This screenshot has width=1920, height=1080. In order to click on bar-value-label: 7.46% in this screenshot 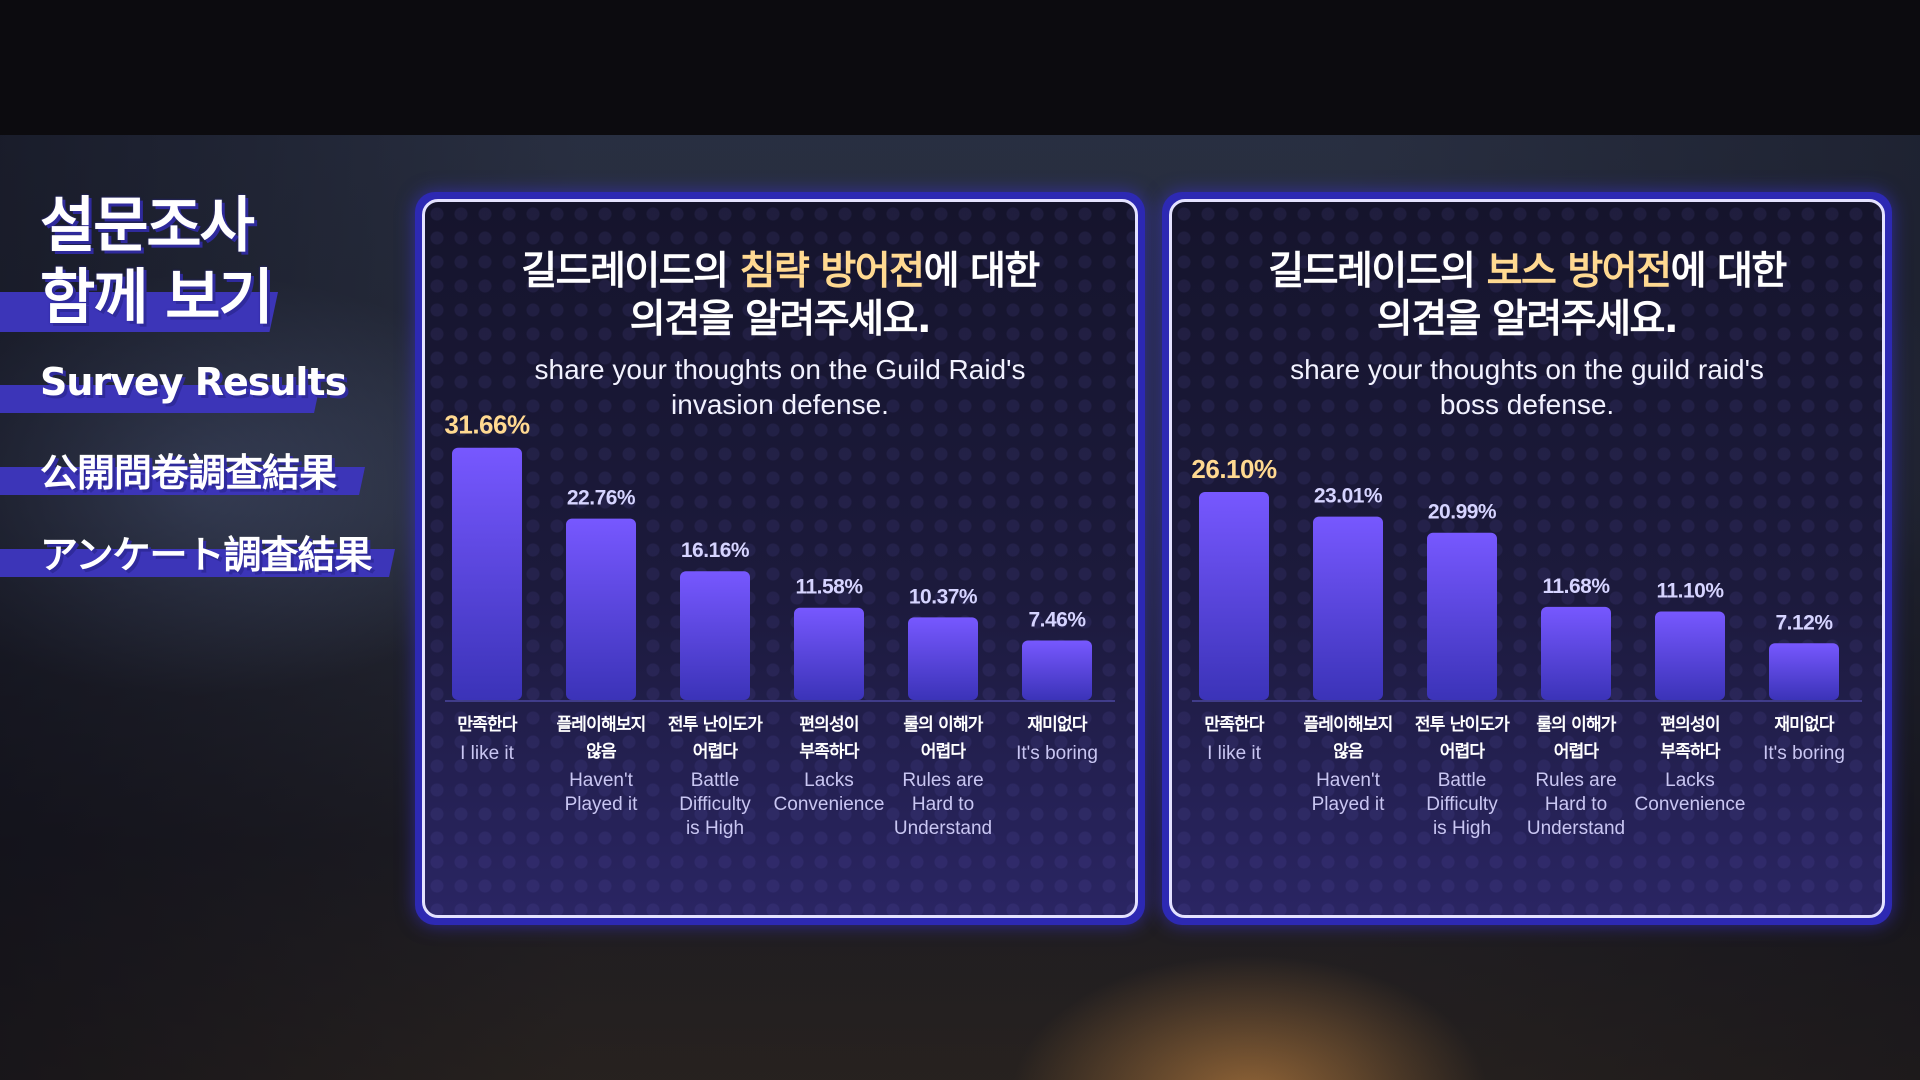, I will do `click(1057, 620)`.